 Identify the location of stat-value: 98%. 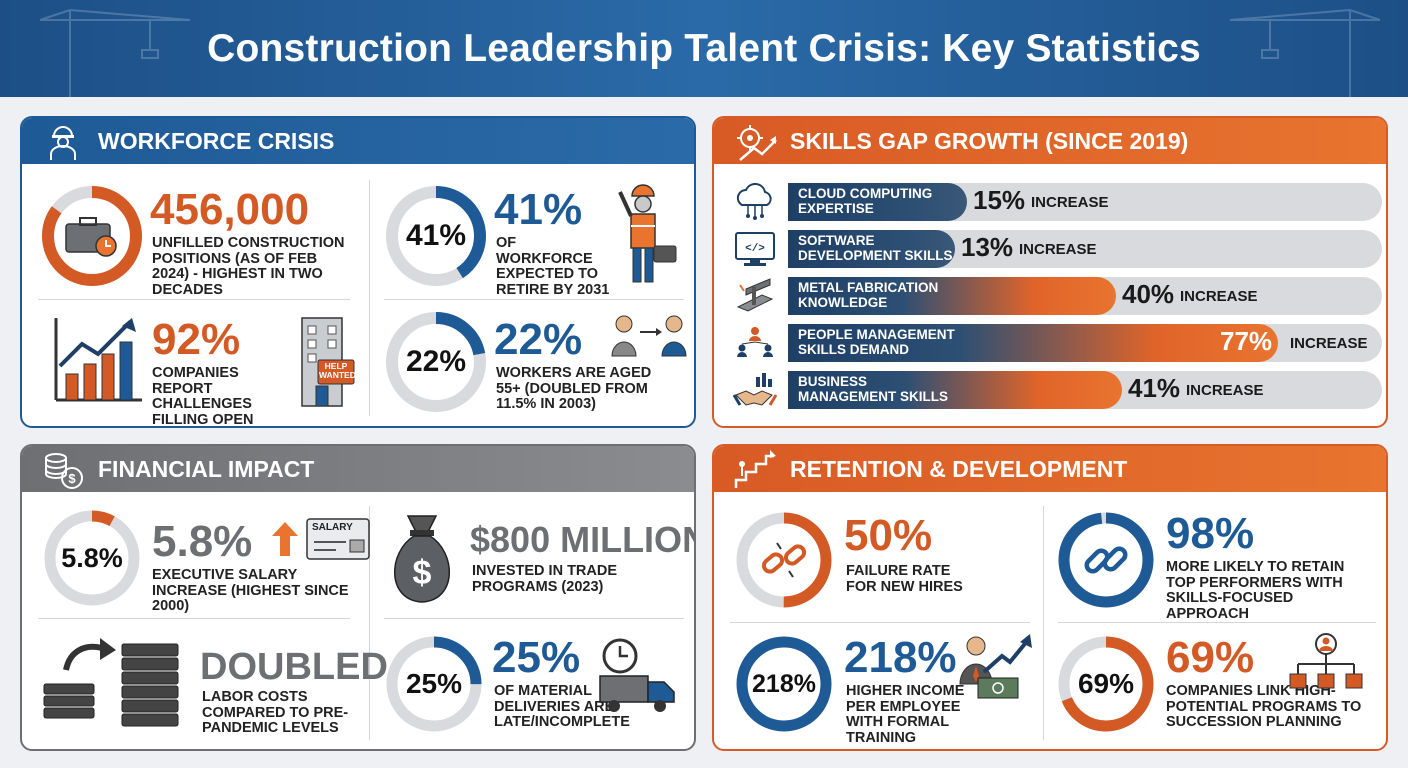
(1210, 533).